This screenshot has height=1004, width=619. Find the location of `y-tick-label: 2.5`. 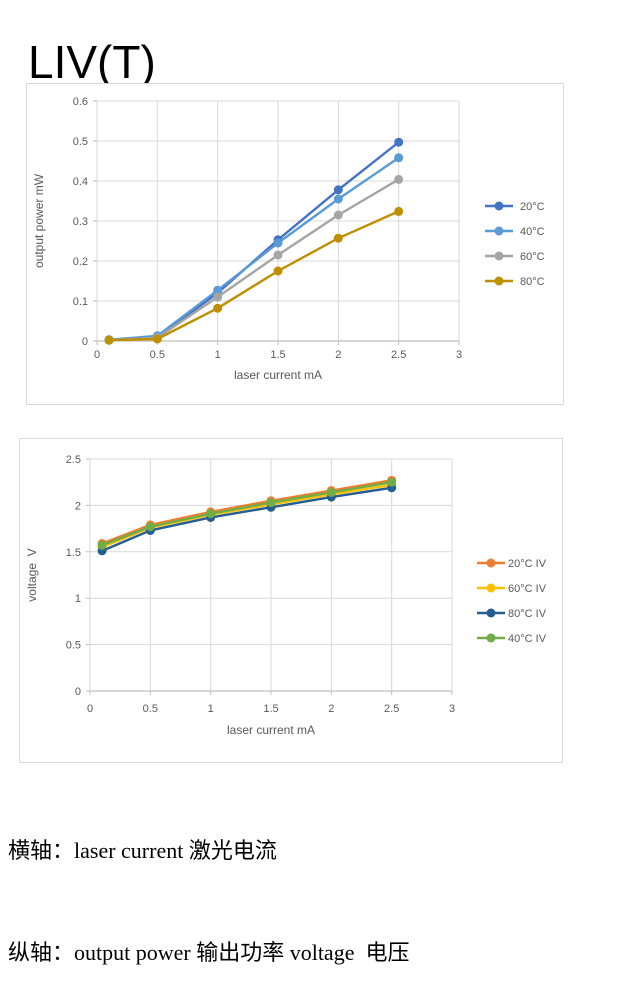

y-tick-label: 2.5 is located at coordinates (73, 460).